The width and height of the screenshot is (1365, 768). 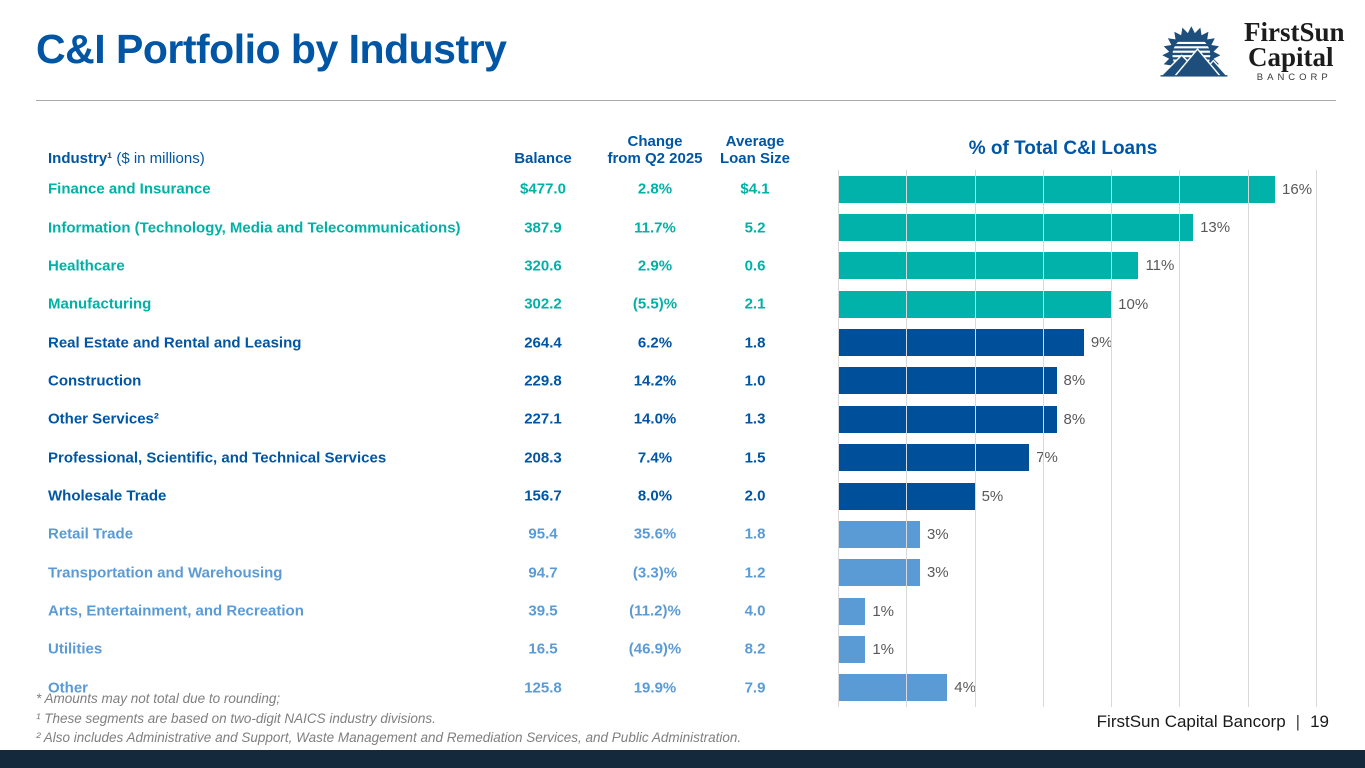 I want to click on chart-bar-row: 16%, so click(x=1077, y=189).